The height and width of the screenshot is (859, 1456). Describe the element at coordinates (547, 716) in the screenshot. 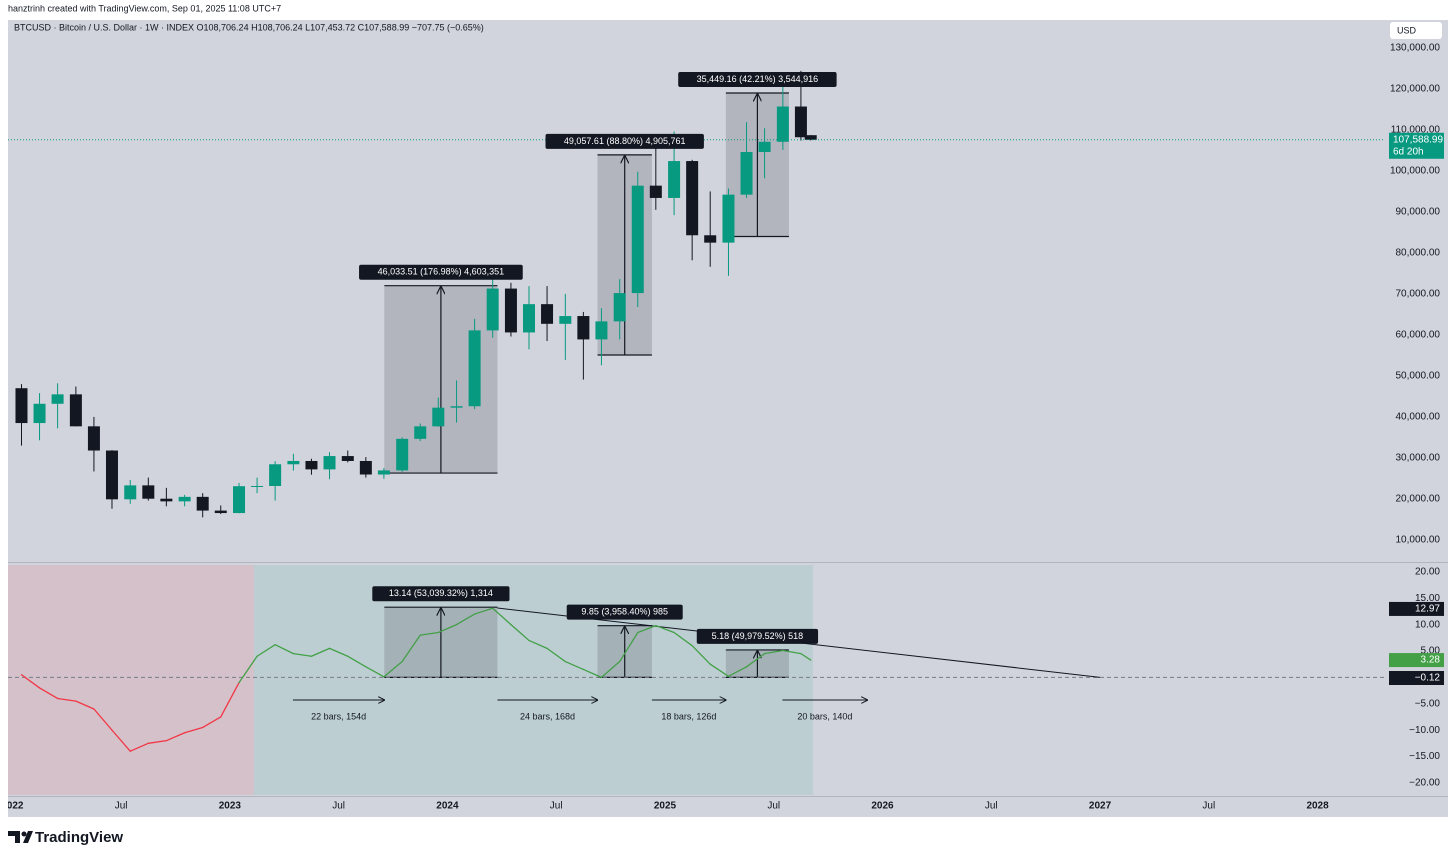

I see `span-label: 24 bars, 168d` at that location.